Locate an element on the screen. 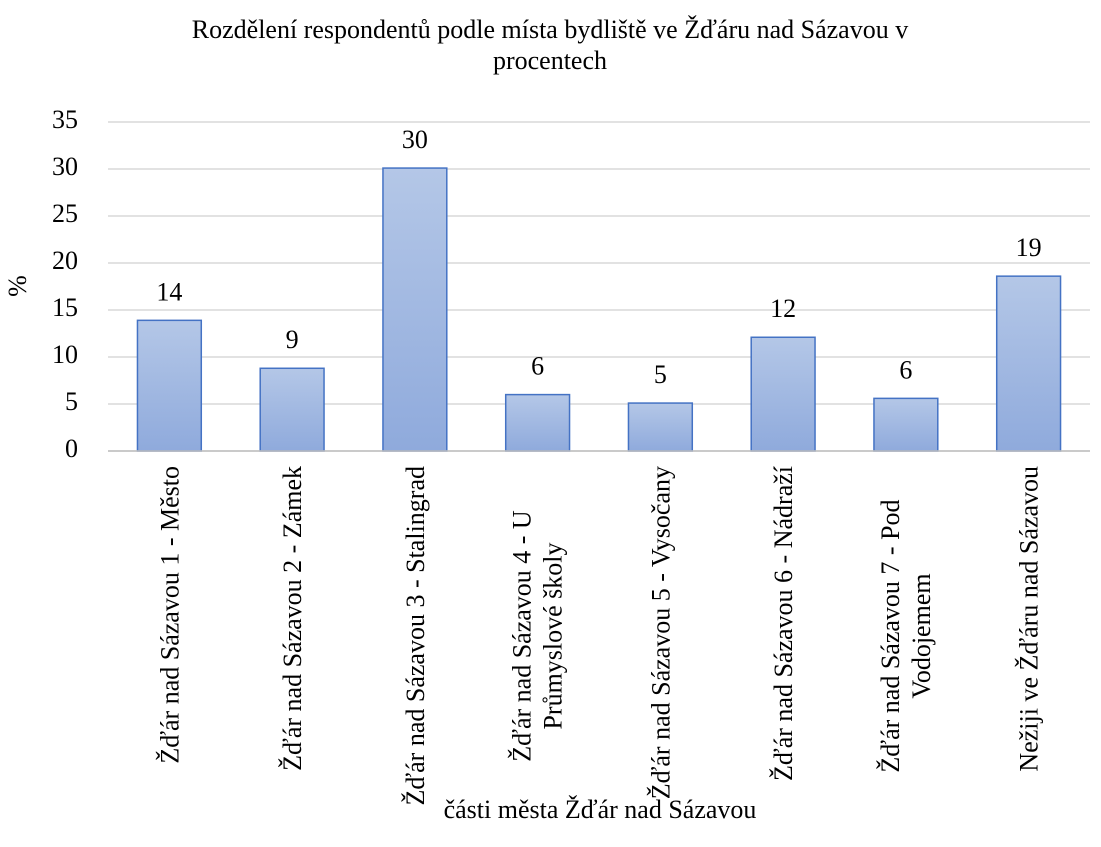  x-tick-label: Žďár nad Sázavou 3 - Stalingrad is located at coordinates (415, 636).